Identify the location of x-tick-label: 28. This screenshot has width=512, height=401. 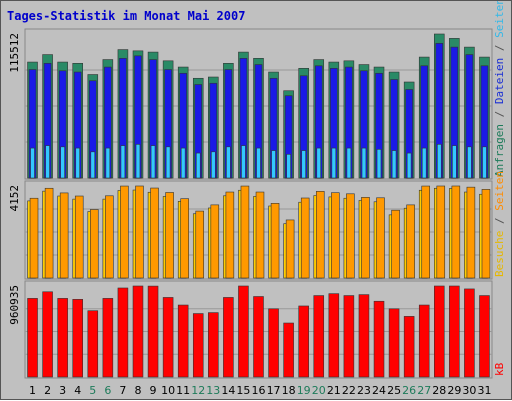
(439, 390).